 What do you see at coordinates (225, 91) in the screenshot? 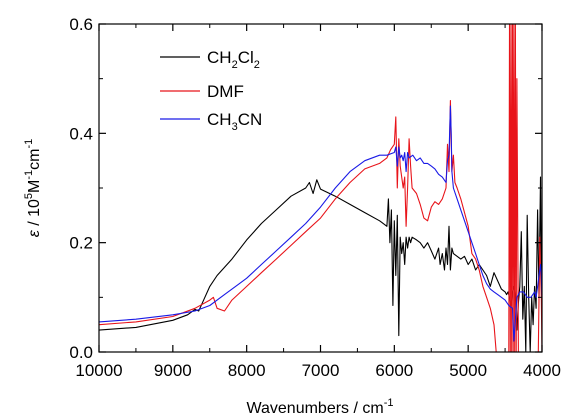
I see `legend-label-dmf: DMF` at bounding box center [225, 91].